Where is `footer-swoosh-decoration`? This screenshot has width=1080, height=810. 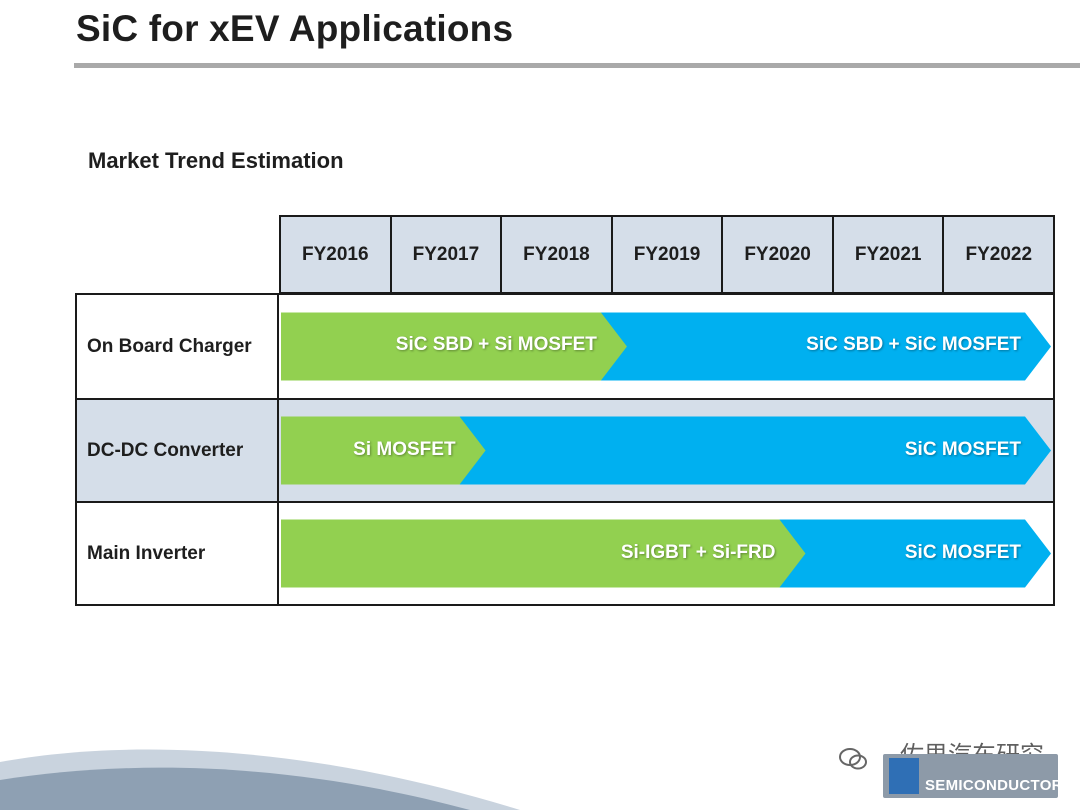
footer-swoosh-decoration is located at coordinates (260, 779).